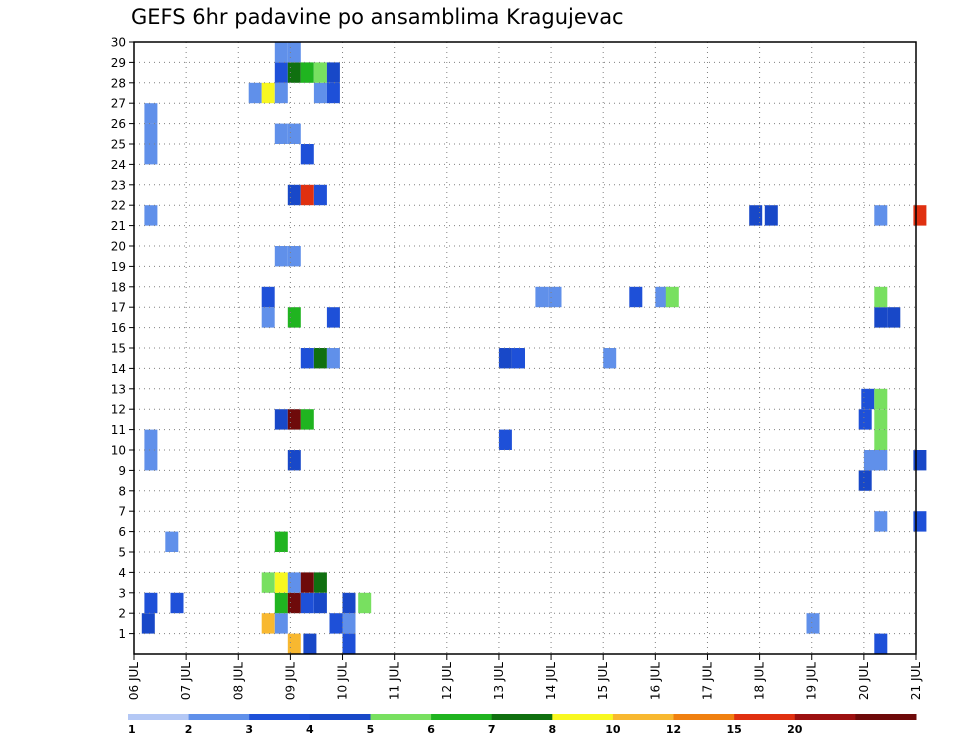  I want to click on y-tick-label-19: 19, so click(118, 267).